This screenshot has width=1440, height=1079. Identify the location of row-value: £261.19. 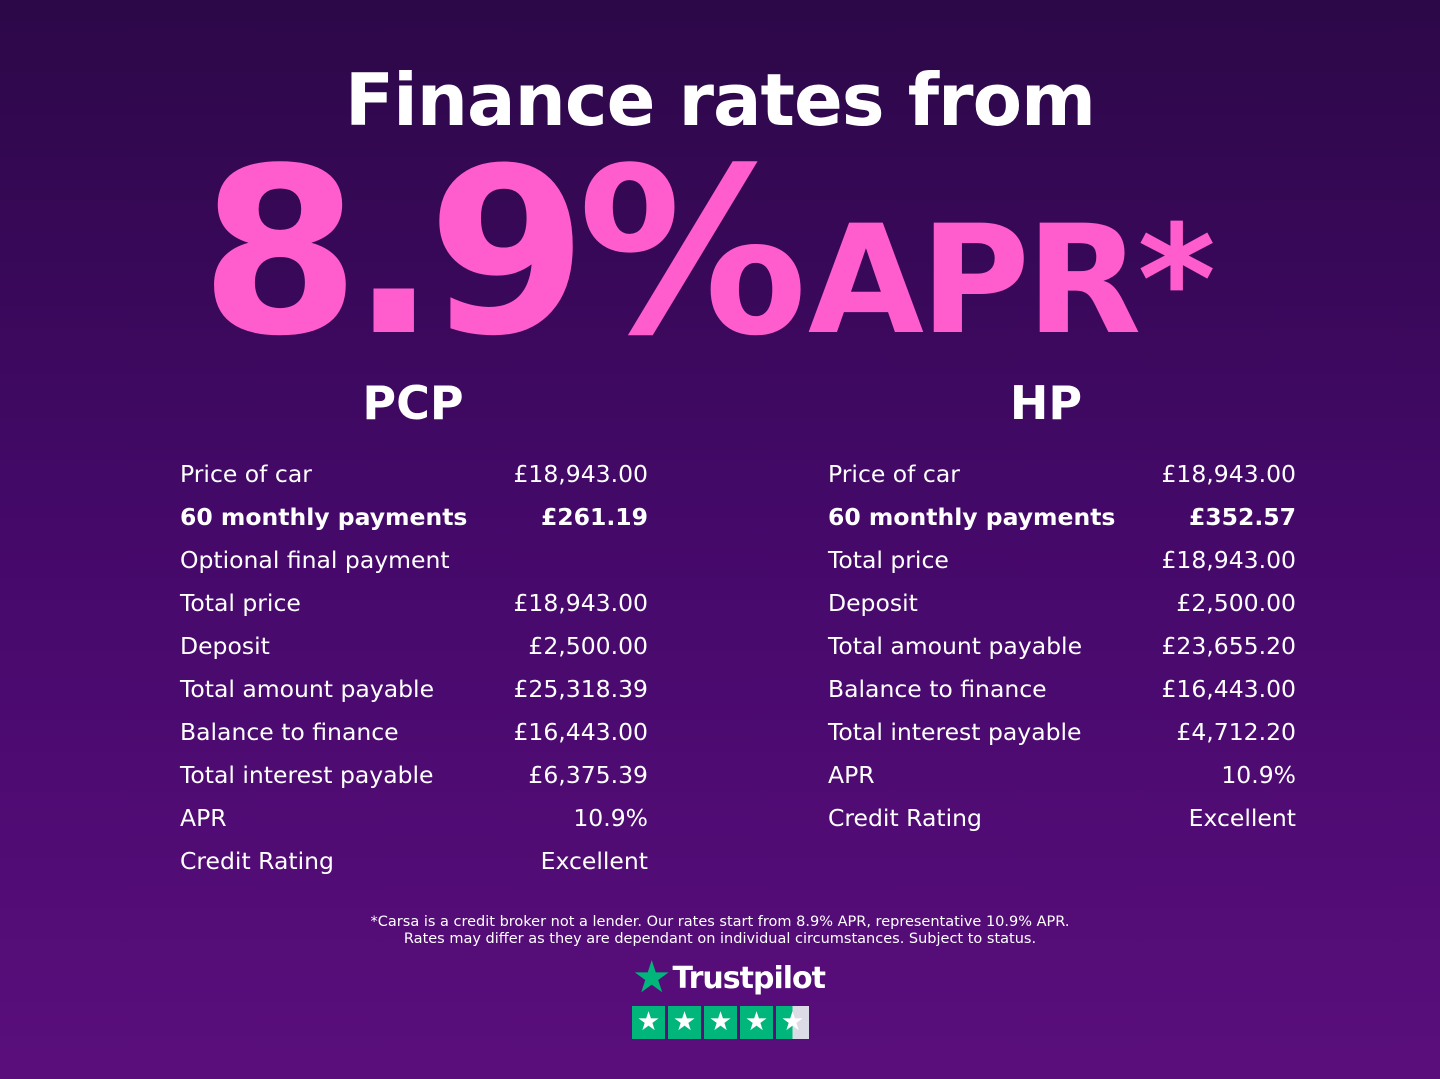
(594, 516).